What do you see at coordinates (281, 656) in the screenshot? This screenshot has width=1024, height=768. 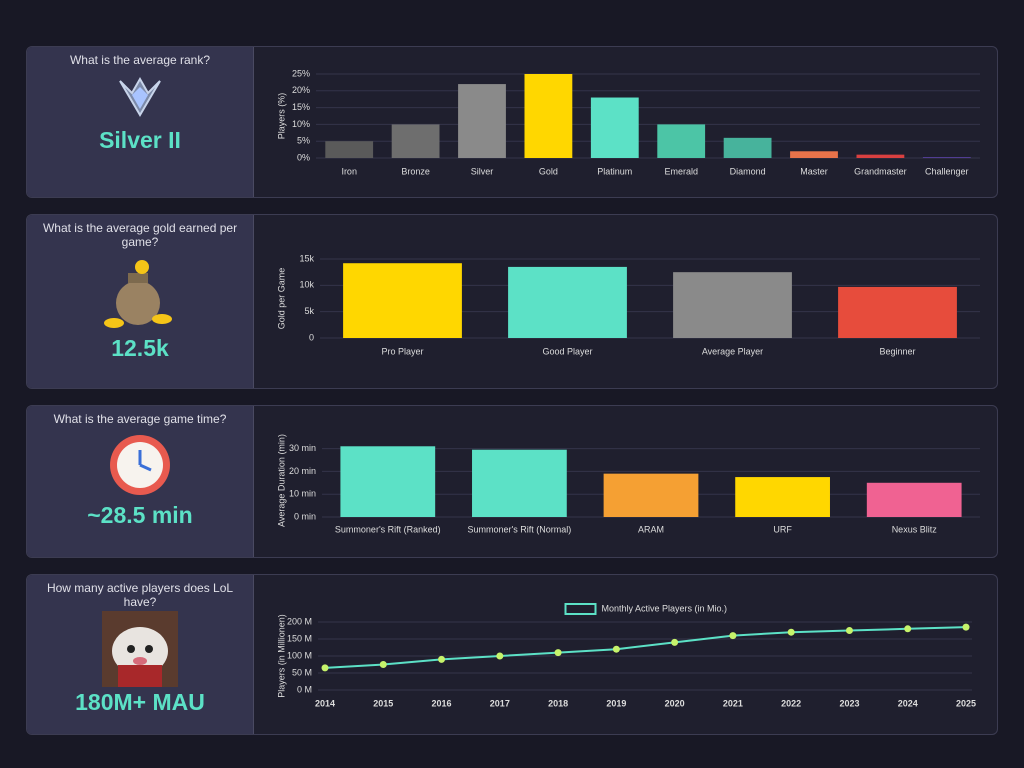 I see `y-axis-title: Players (in Millionen)` at bounding box center [281, 656].